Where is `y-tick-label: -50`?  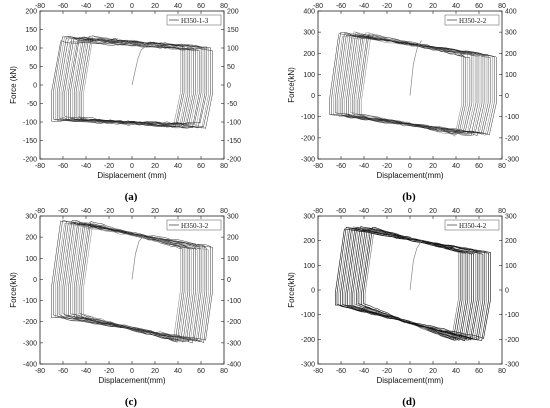
y-tick-label: -50 is located at coordinates (32, 104).